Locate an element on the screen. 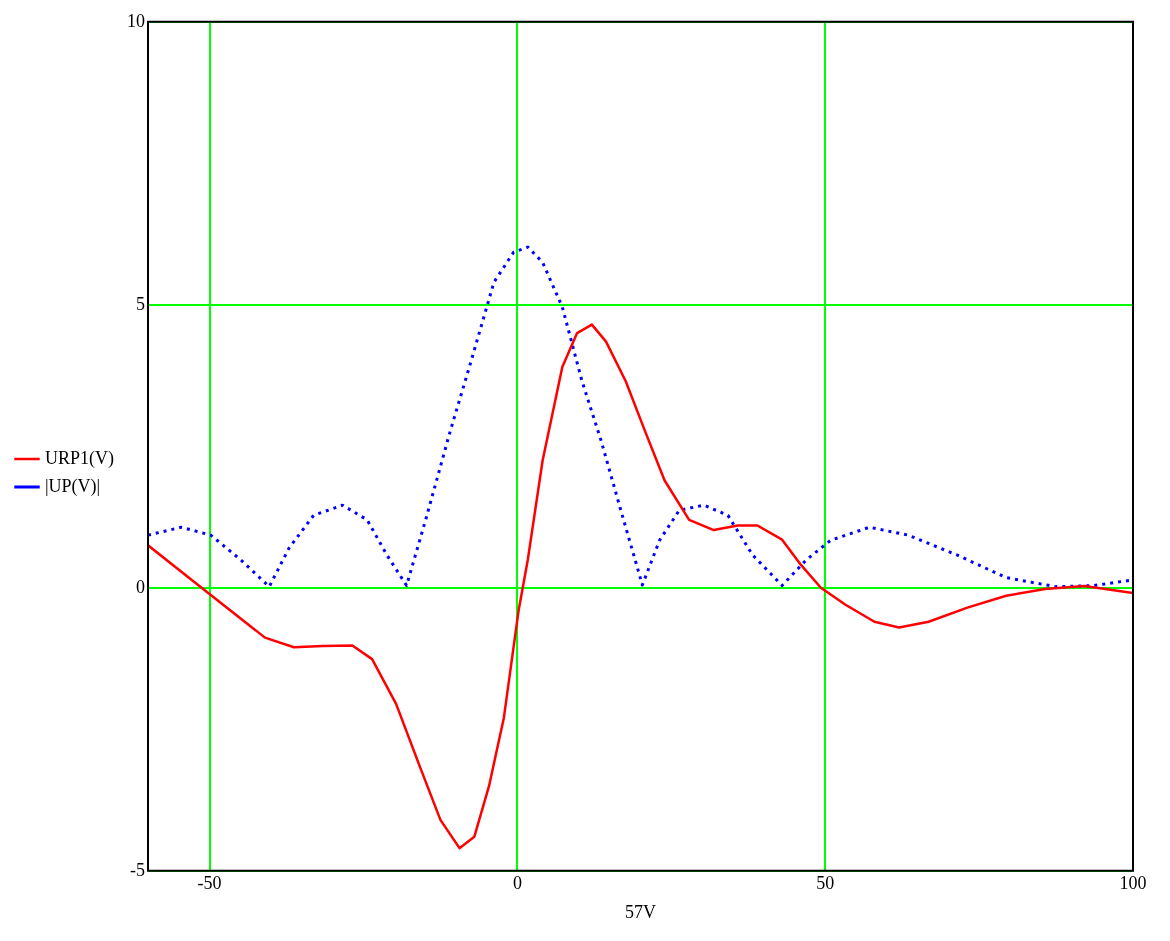 Image resolution: width=1170 pixels, height=941 pixels. y-tick-label: 0 is located at coordinates (140, 586).